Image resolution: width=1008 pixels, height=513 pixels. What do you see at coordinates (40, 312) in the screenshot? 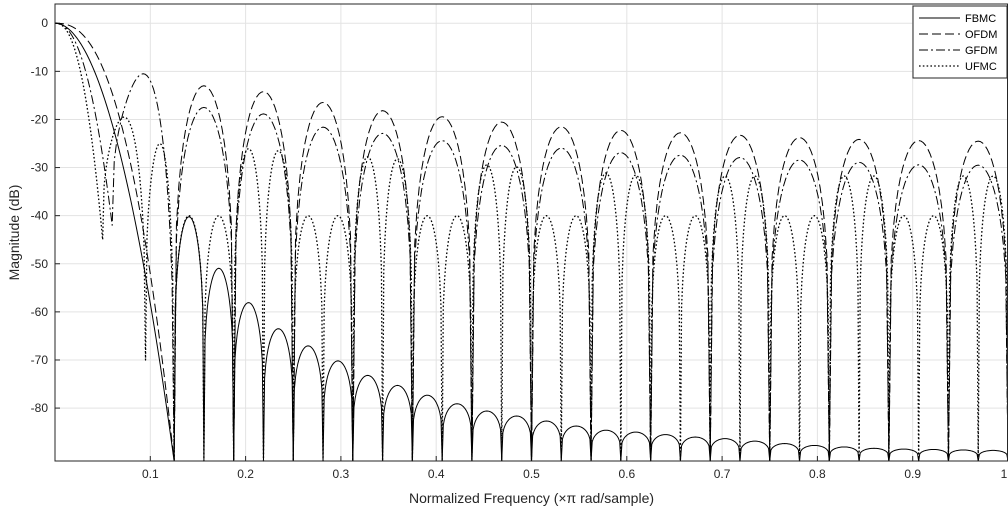
I see `y-tick-label: -60` at bounding box center [40, 312].